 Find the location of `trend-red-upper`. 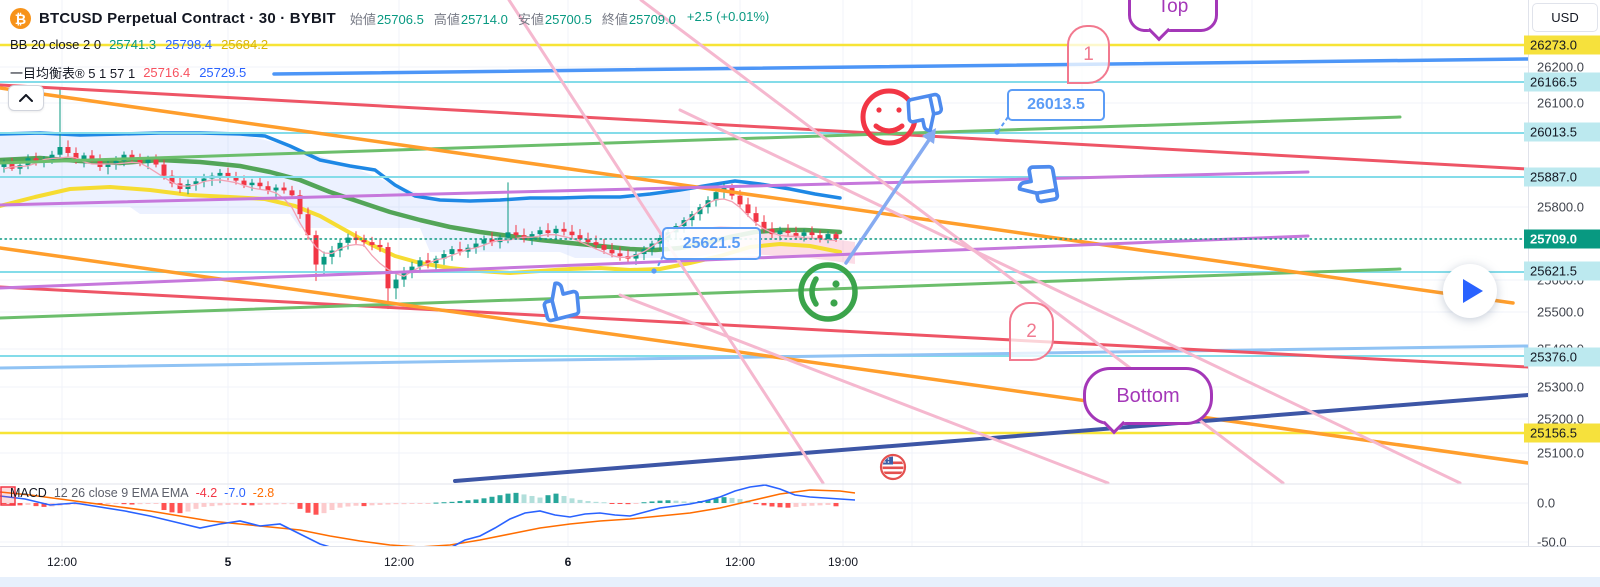

trend-red-upper is located at coordinates (764, 127).